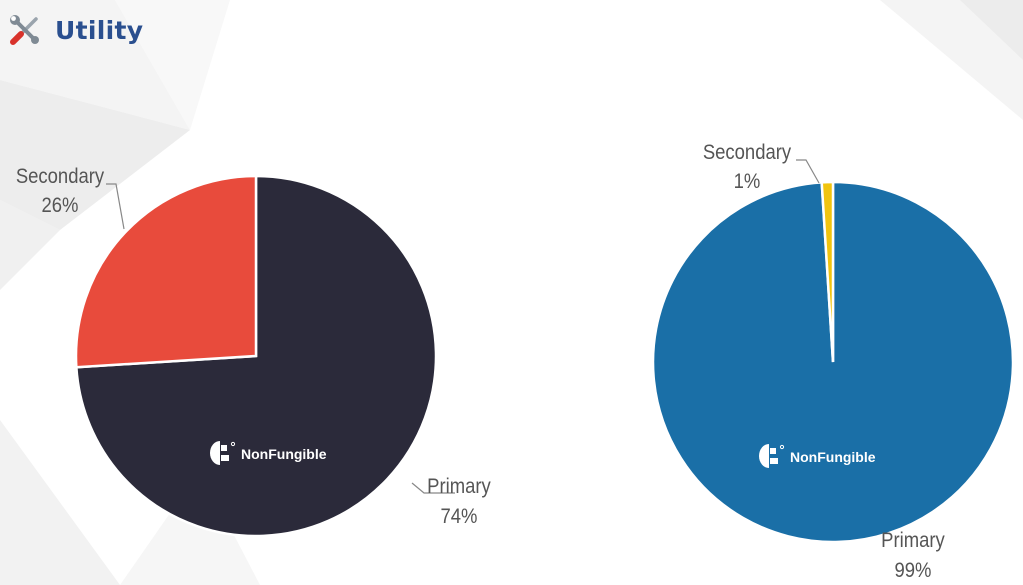 Image resolution: width=1023 pixels, height=585 pixels. I want to click on page-title: Utility, so click(99, 30).